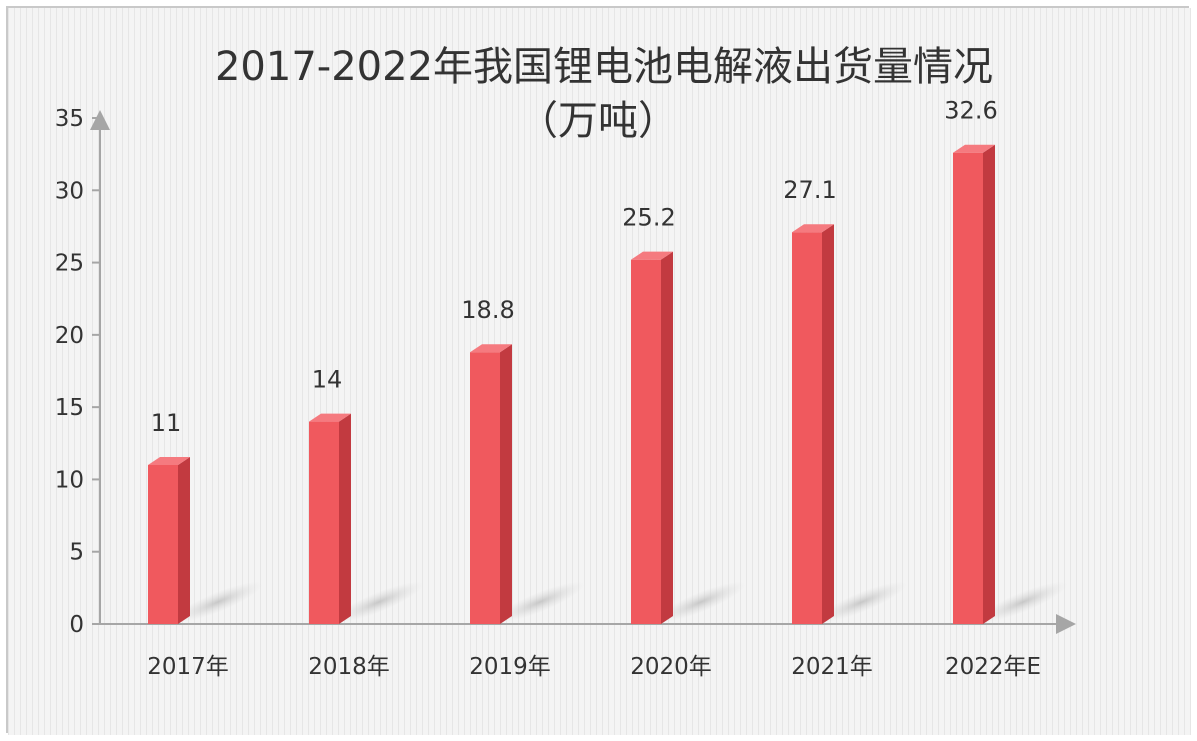 This screenshot has height=741, width=1197. I want to click on x-tick-label: 2020年, so click(671, 667).